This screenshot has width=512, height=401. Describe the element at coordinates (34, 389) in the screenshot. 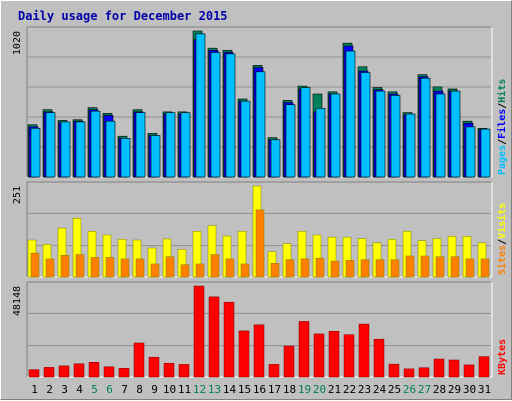

I see `xtick-1: 1` at that location.